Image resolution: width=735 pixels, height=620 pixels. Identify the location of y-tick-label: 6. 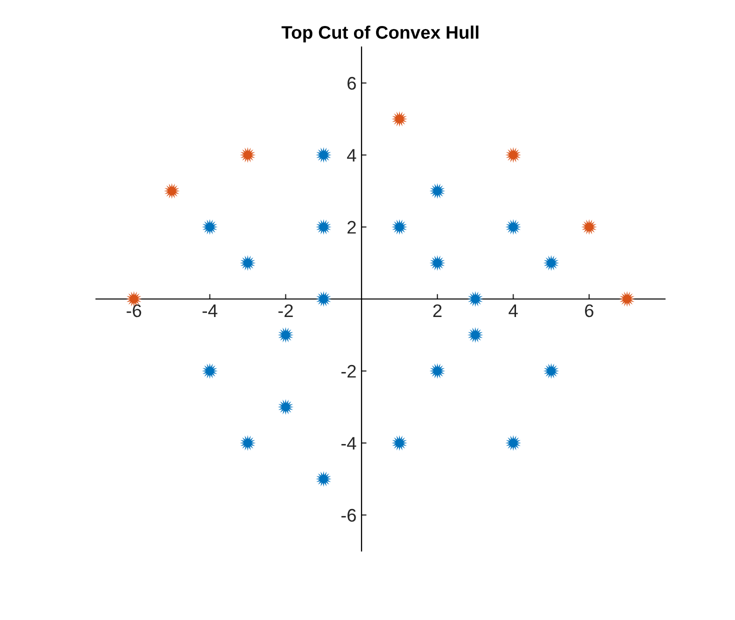
(352, 83).